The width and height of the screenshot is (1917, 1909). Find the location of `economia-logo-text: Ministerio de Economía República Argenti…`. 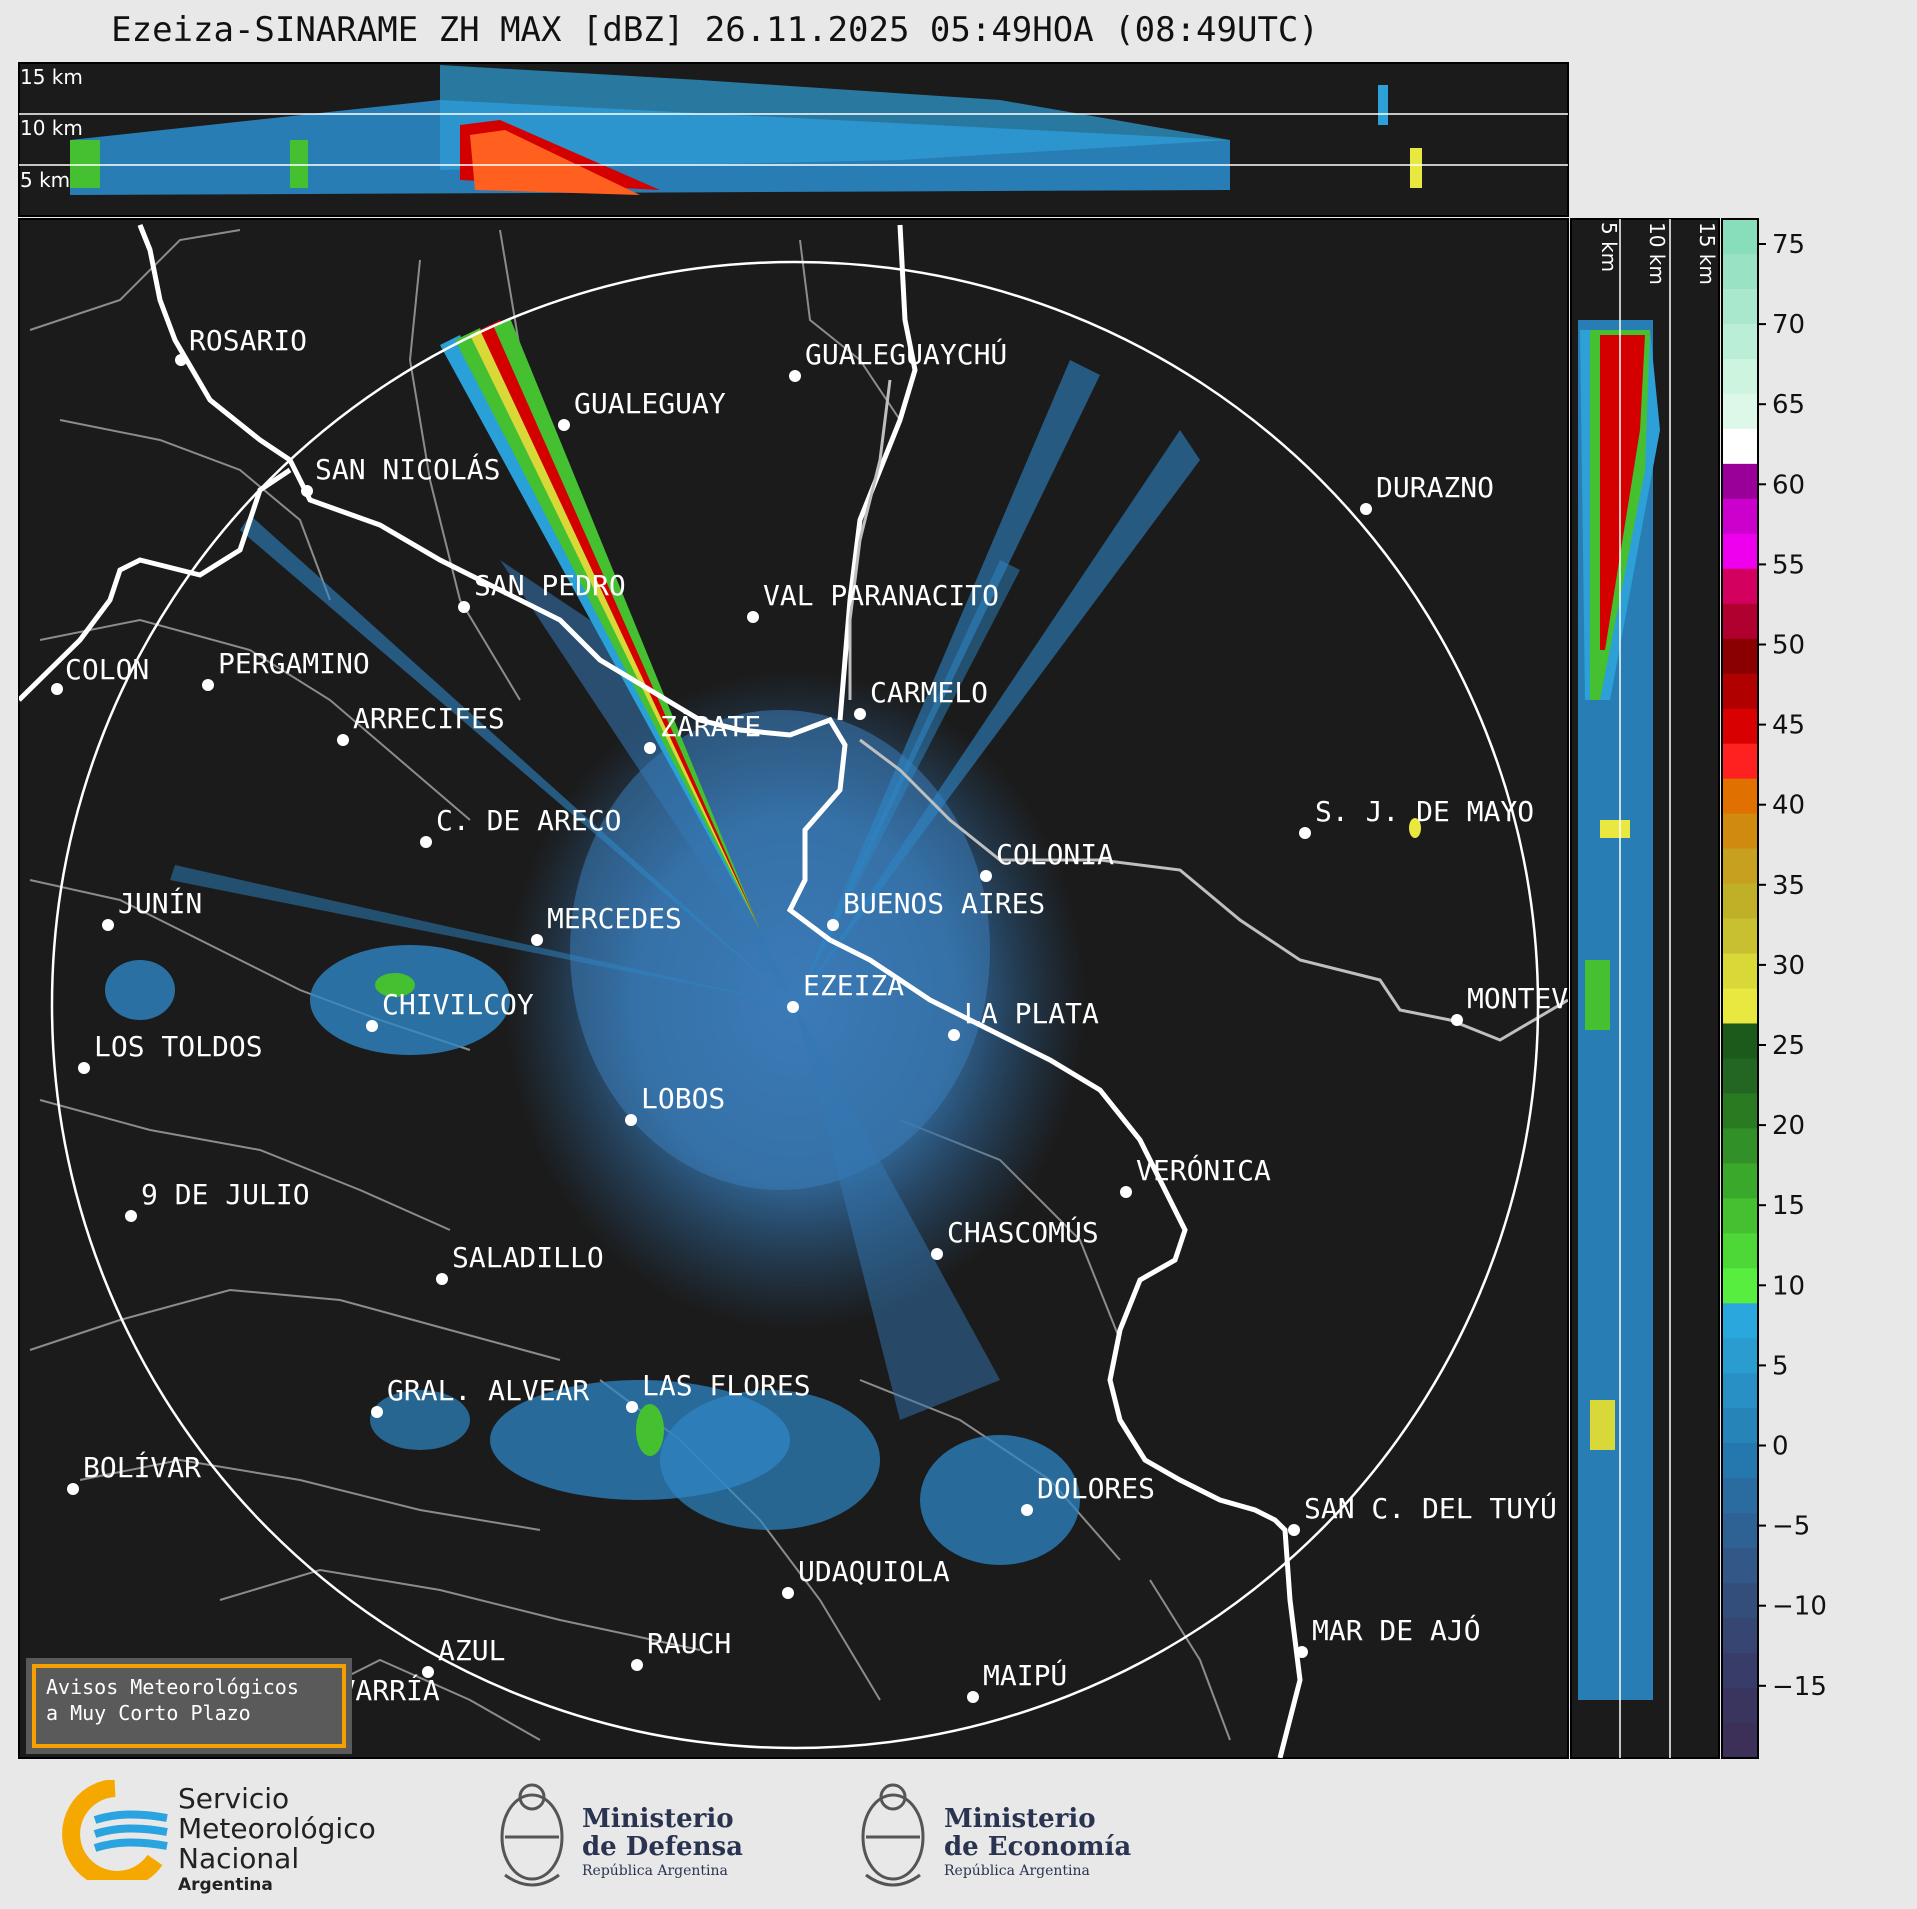

economia-logo-text: Ministerio de Economía República Argenti… is located at coordinates (1037, 1843).